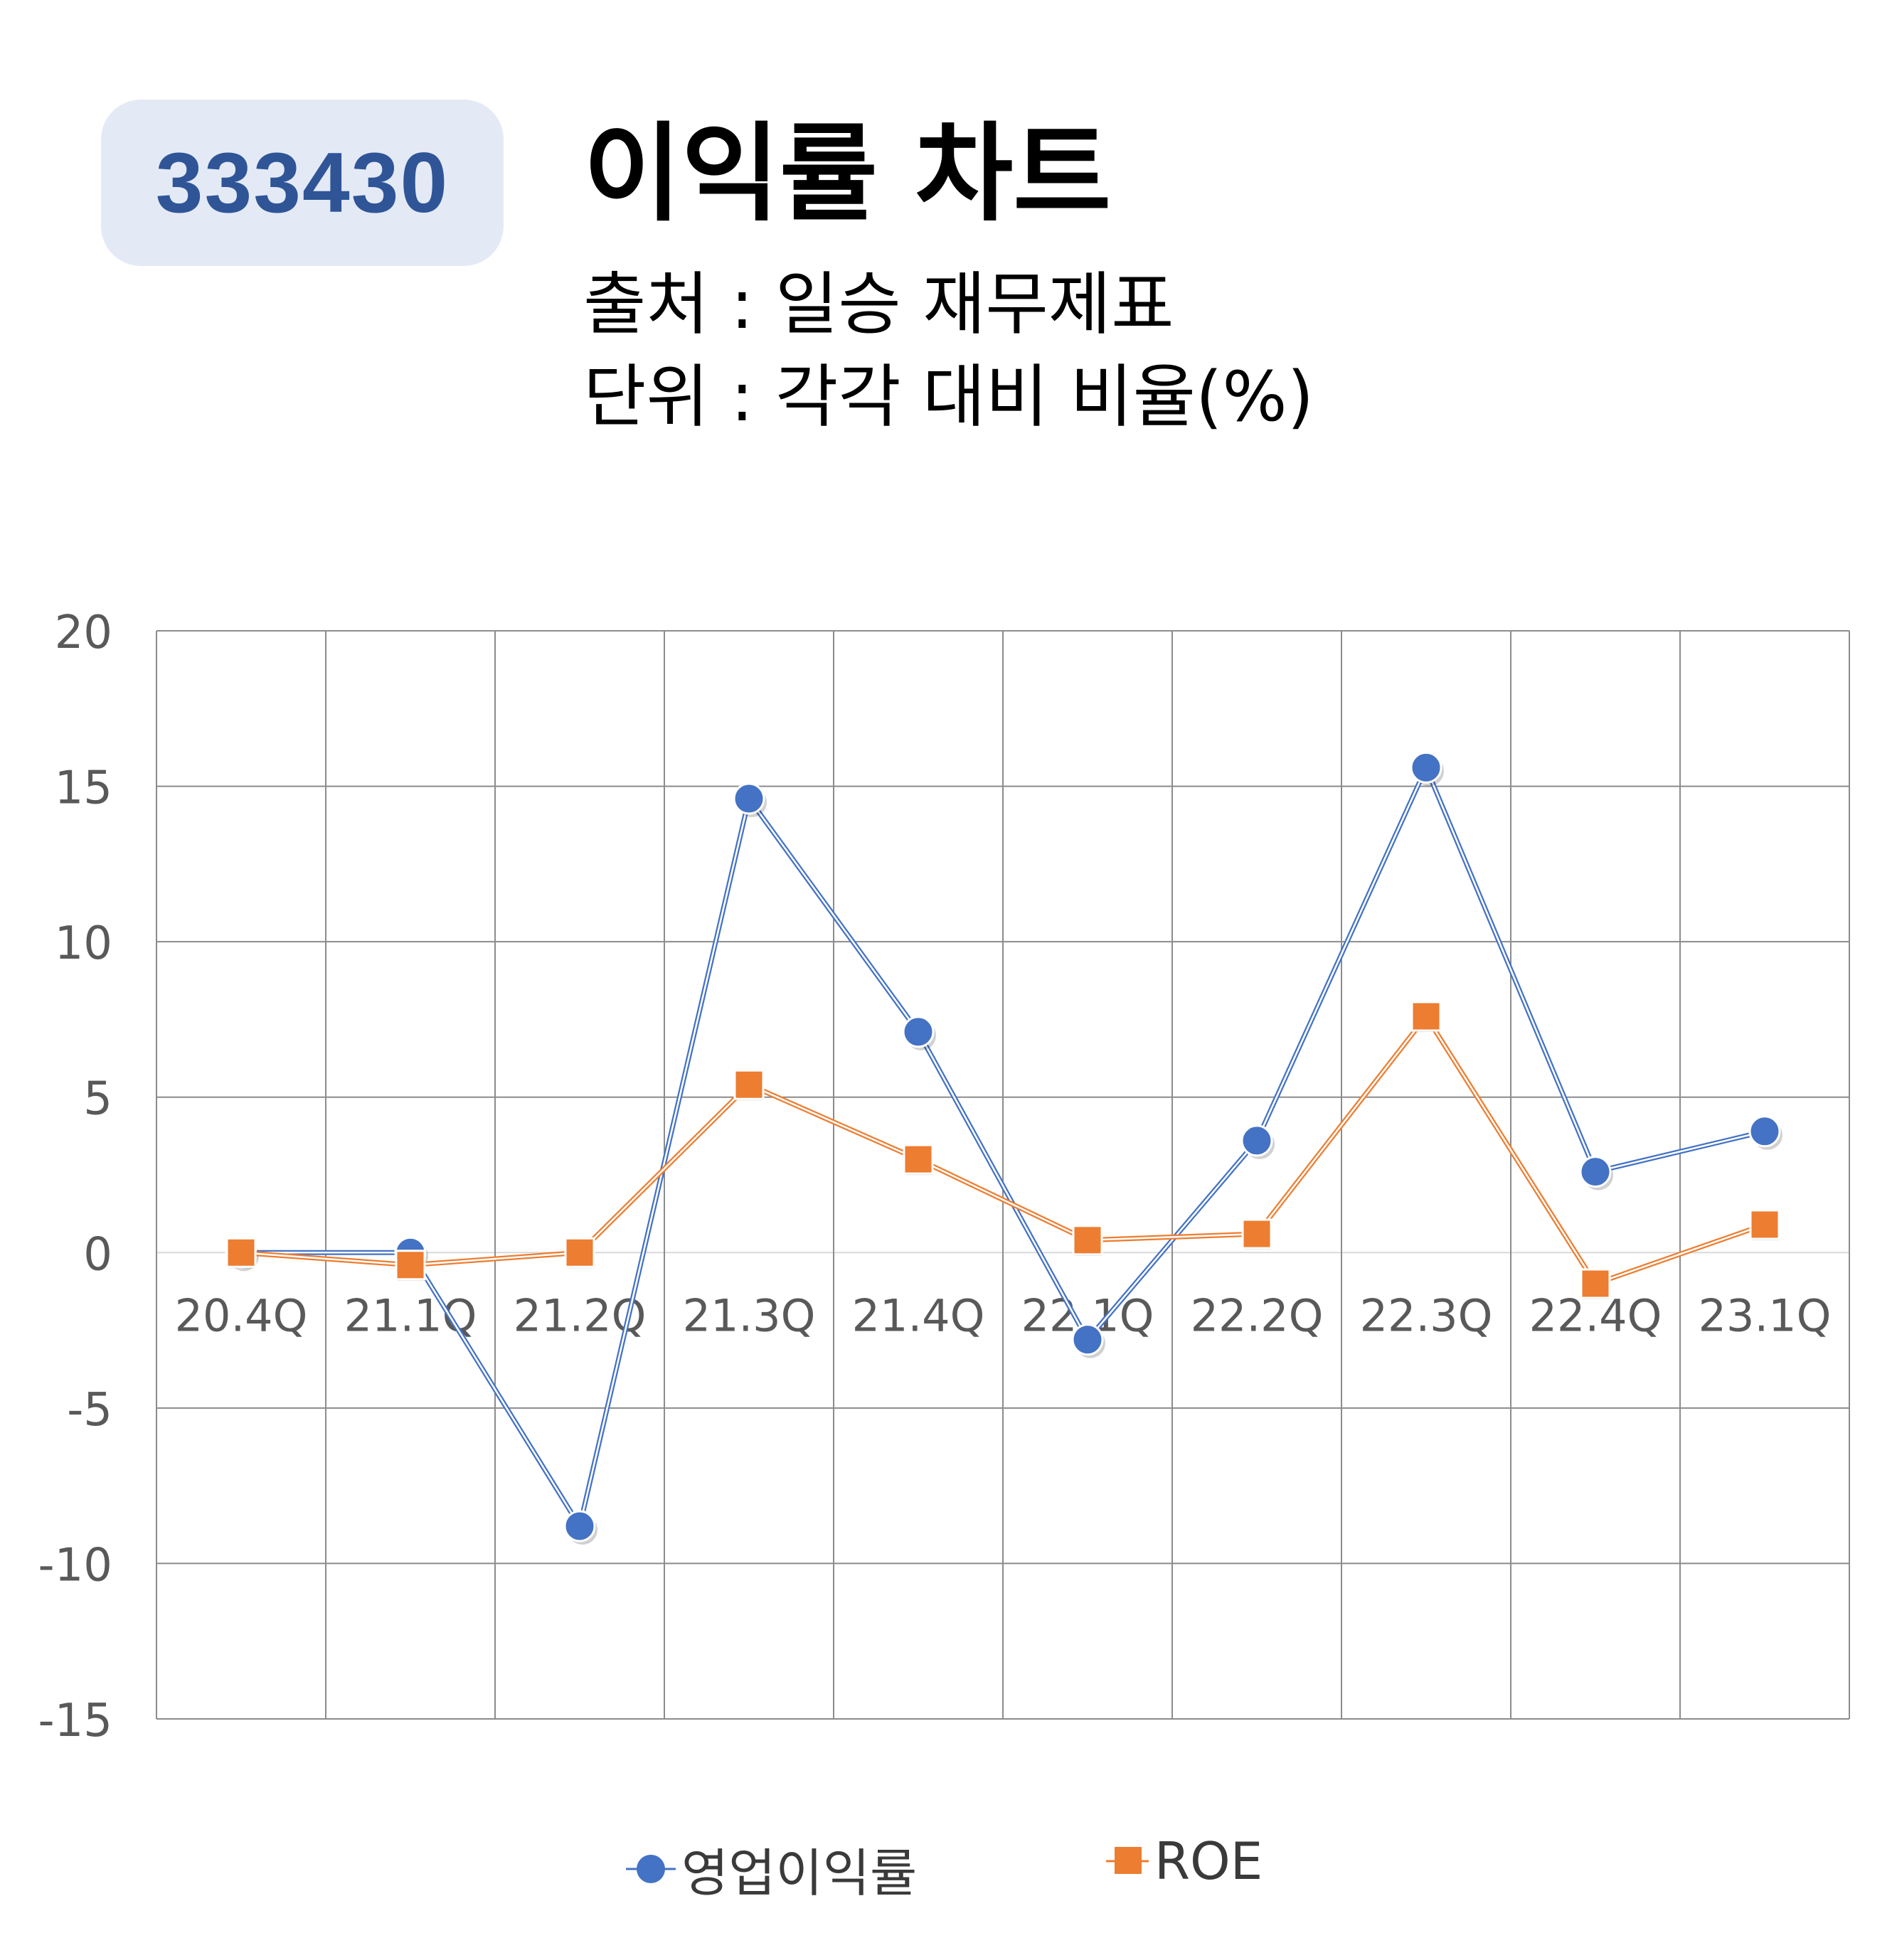 The image size is (1897, 1960). Describe the element at coordinates (83, 943) in the screenshot. I see `y-tick-label: 10` at that location.